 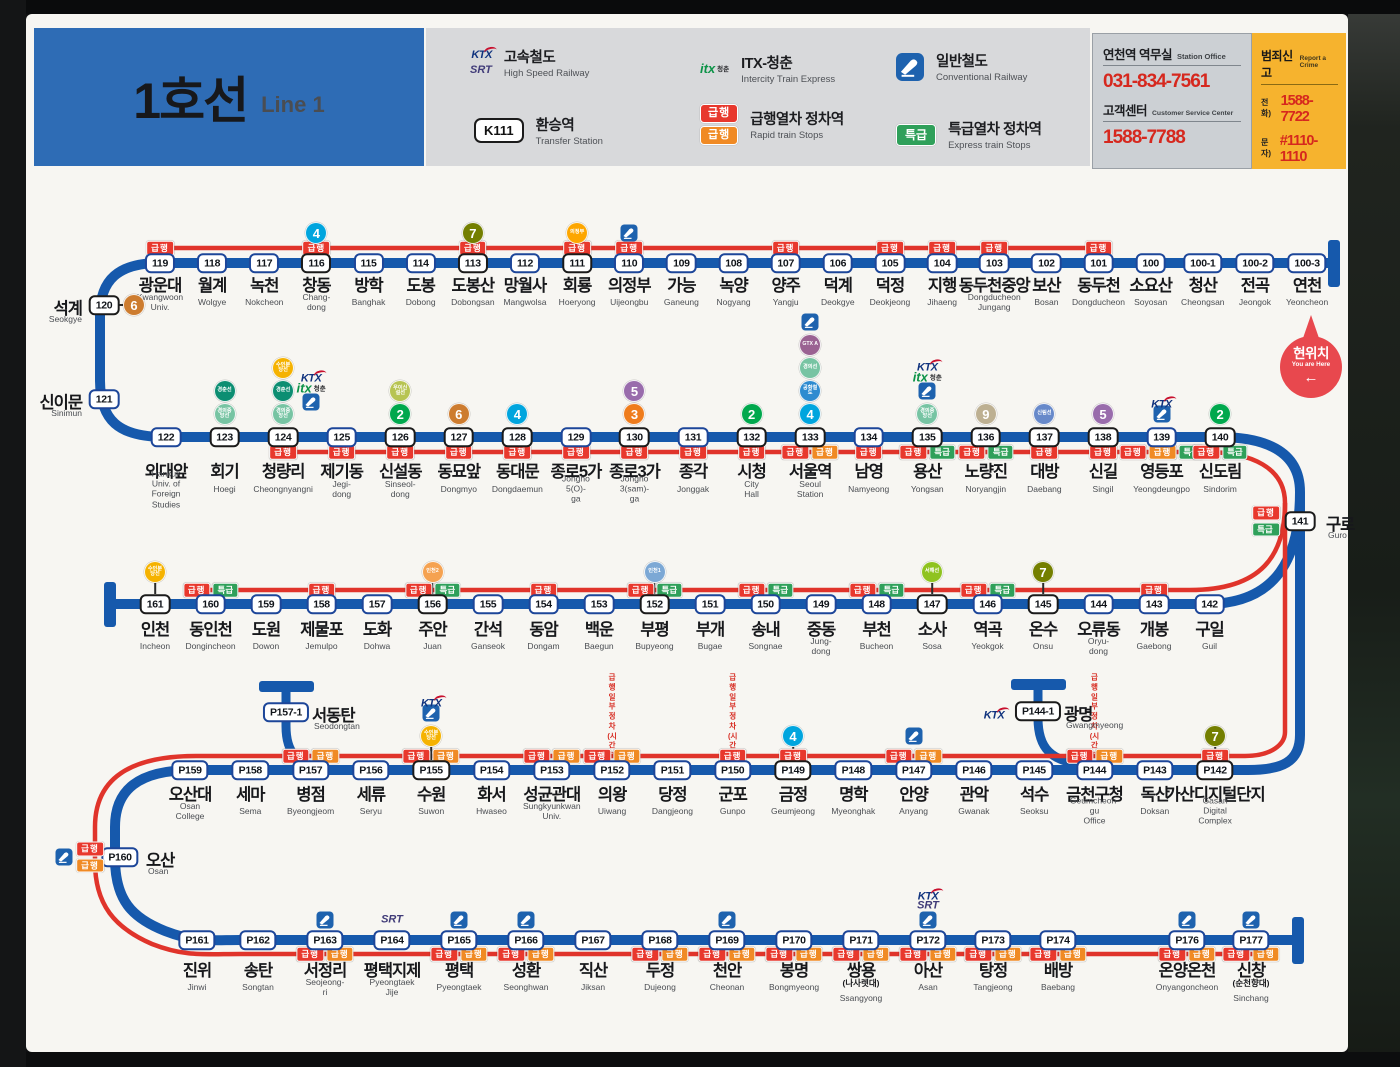 What do you see at coordinates (1103, 437) in the screenshot?
I see `station-number-badge: 138` at bounding box center [1103, 437].